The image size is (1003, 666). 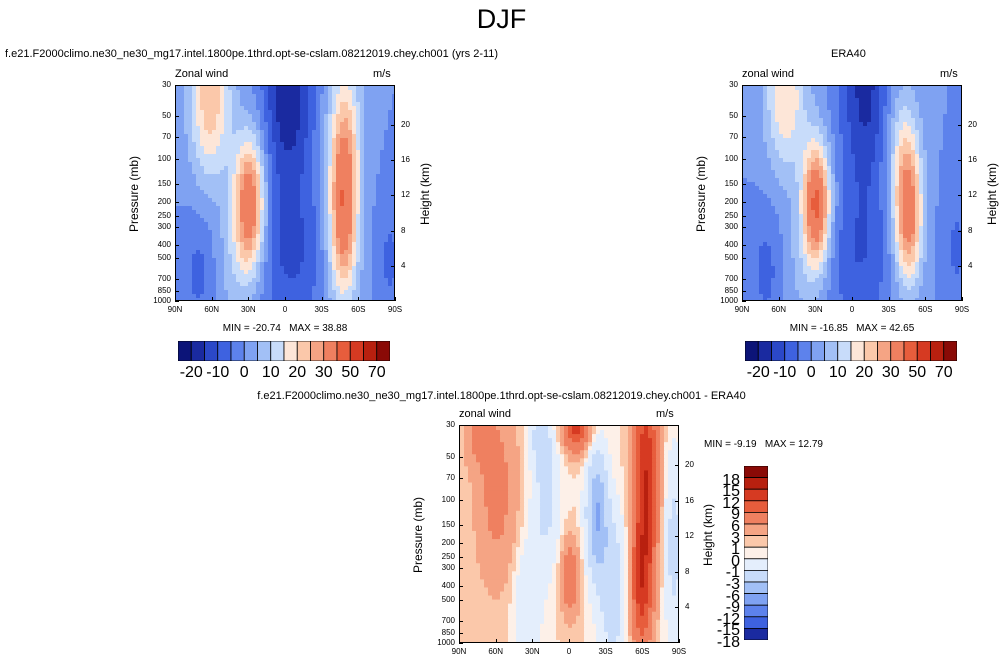 I want to click on figure-title: DJF, so click(x=501, y=19).